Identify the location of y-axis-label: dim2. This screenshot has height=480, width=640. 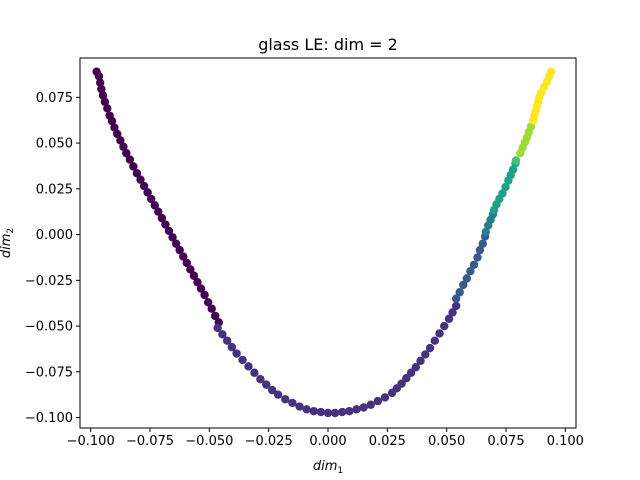
(8, 243).